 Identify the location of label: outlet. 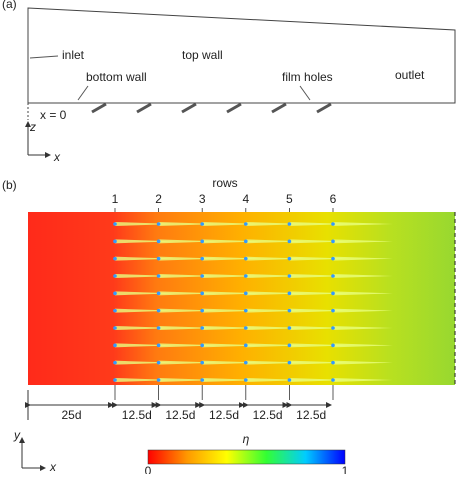
(410, 75).